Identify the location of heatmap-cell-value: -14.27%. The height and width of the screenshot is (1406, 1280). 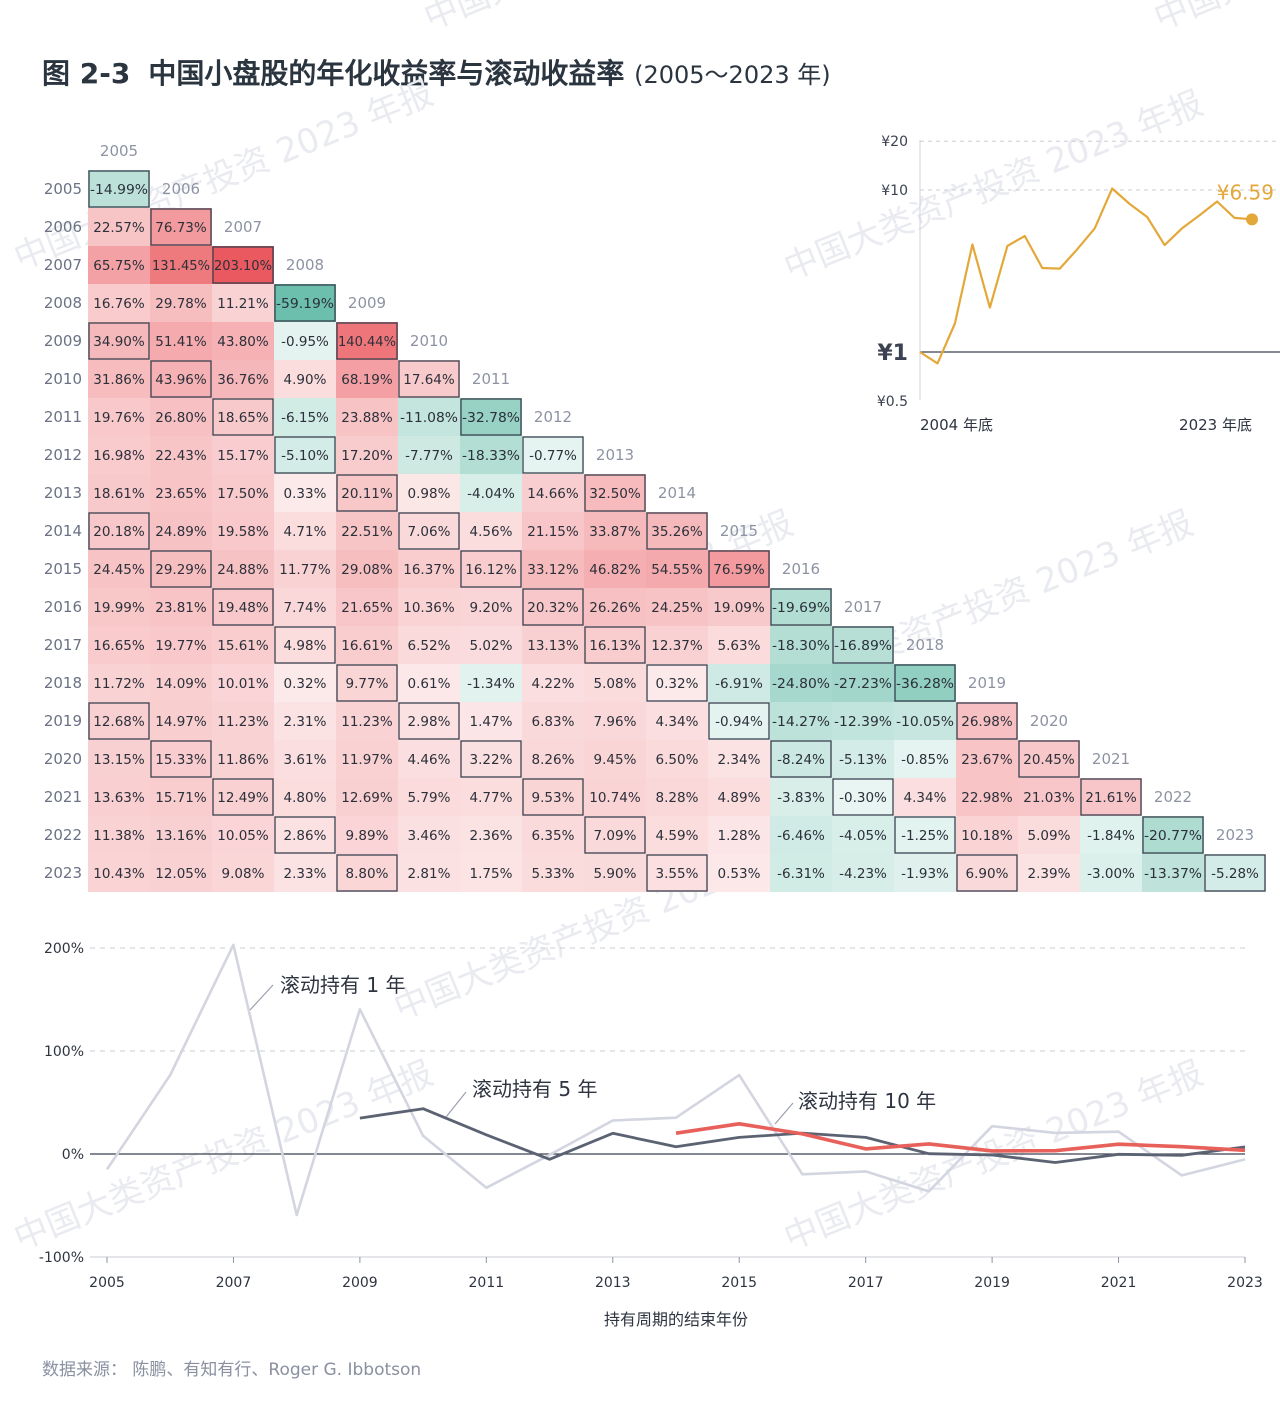
(801, 722).